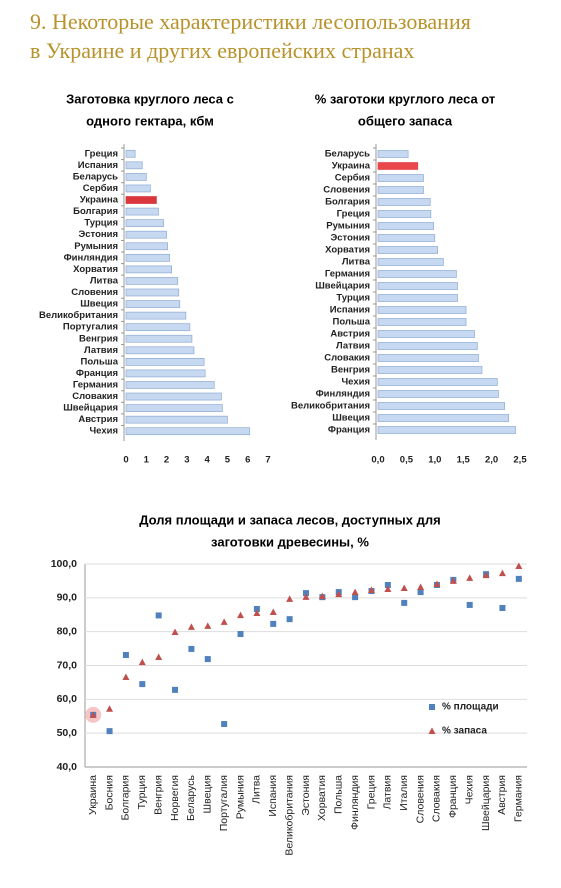 This screenshot has height=888, width=561. Describe the element at coordinates (126, 797) in the screenshot. I see `x-tick-label: Болгария` at that location.